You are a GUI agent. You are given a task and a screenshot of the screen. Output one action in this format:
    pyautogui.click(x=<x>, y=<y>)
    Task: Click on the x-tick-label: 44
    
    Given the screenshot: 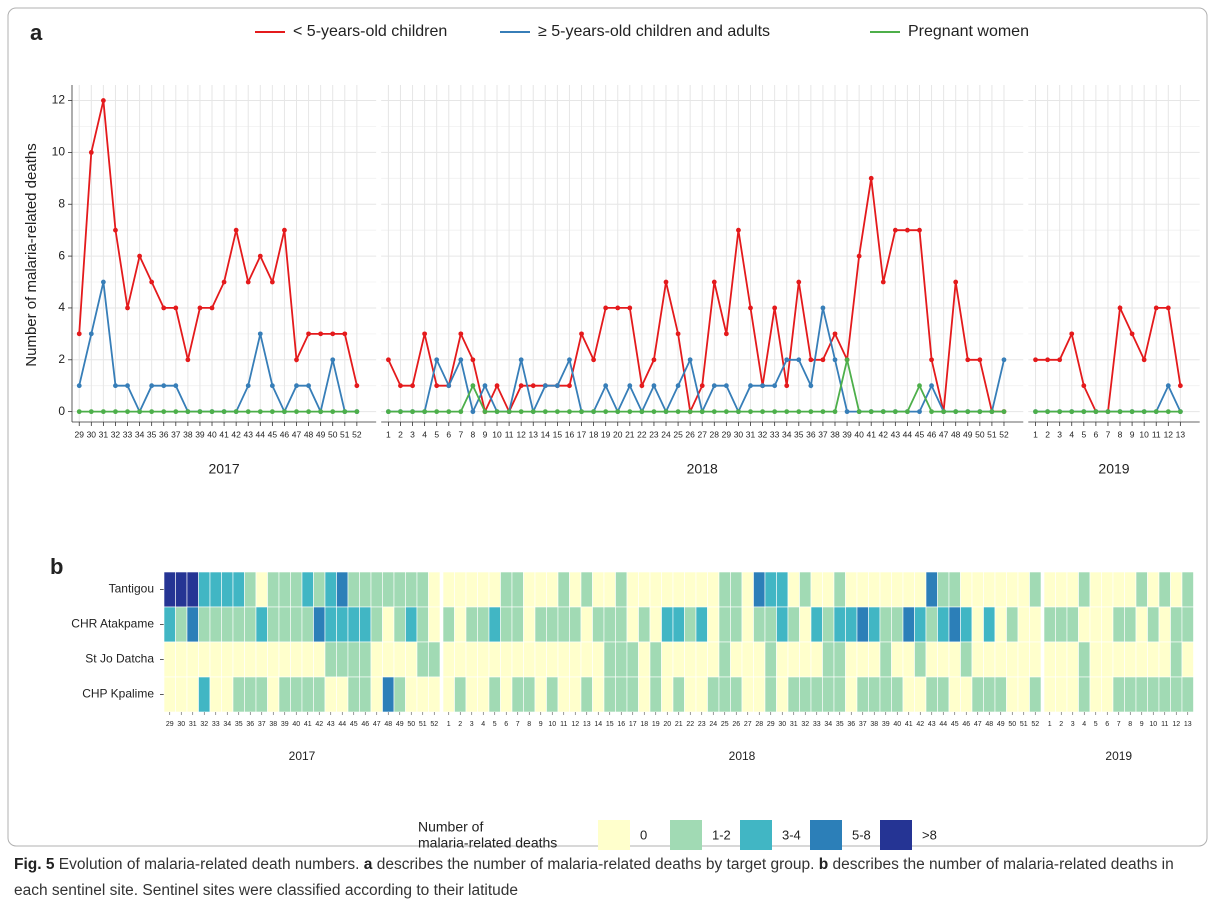 What is the action you would take?
    pyautogui.click(x=943, y=724)
    